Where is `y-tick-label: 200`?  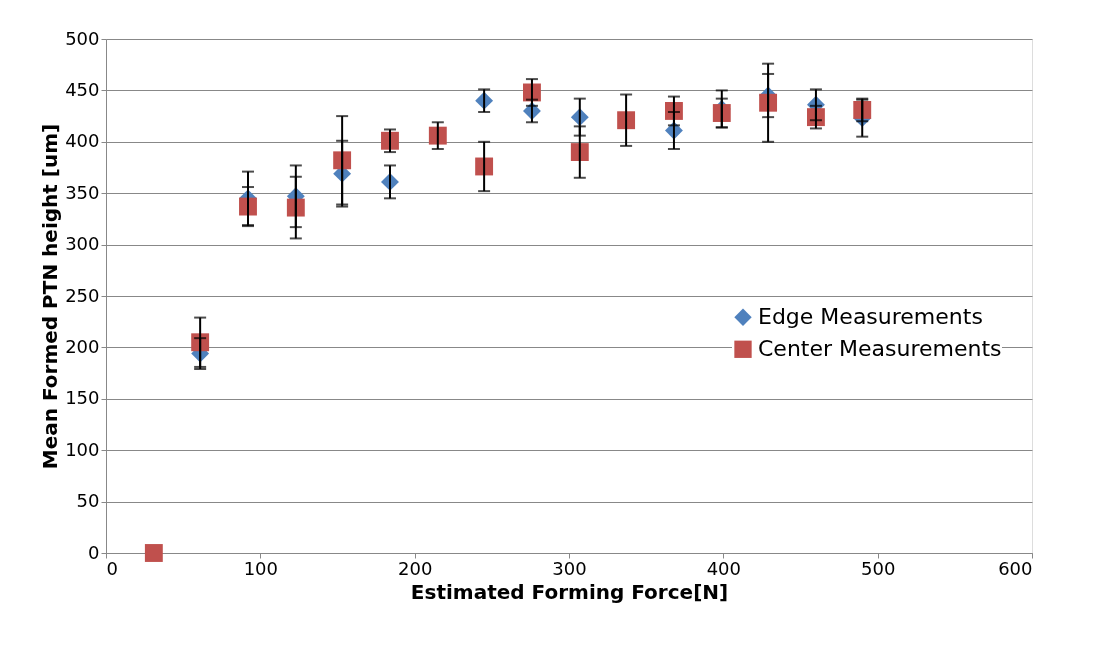
y-tick-label: 200 is located at coordinates (82, 346).